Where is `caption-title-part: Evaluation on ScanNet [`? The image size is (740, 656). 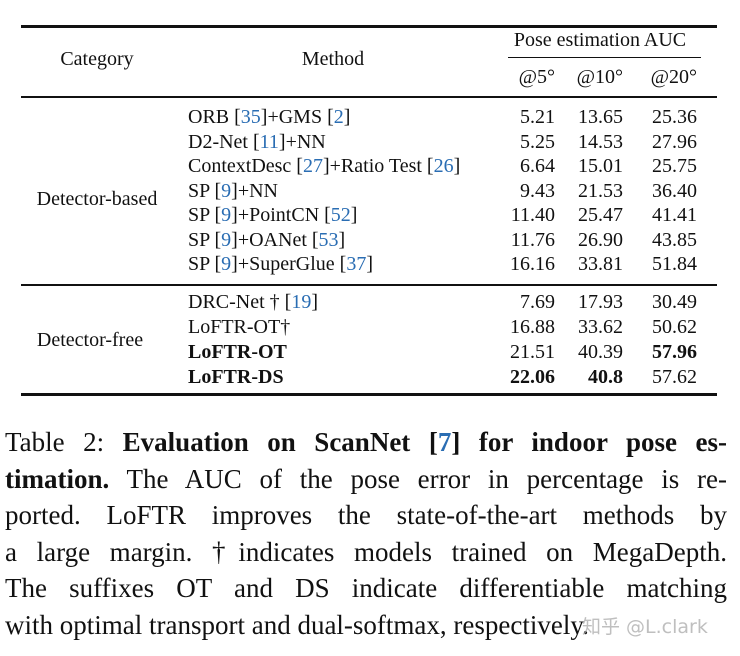
caption-title-part: Evaluation on ScanNet [ is located at coordinates (280, 442).